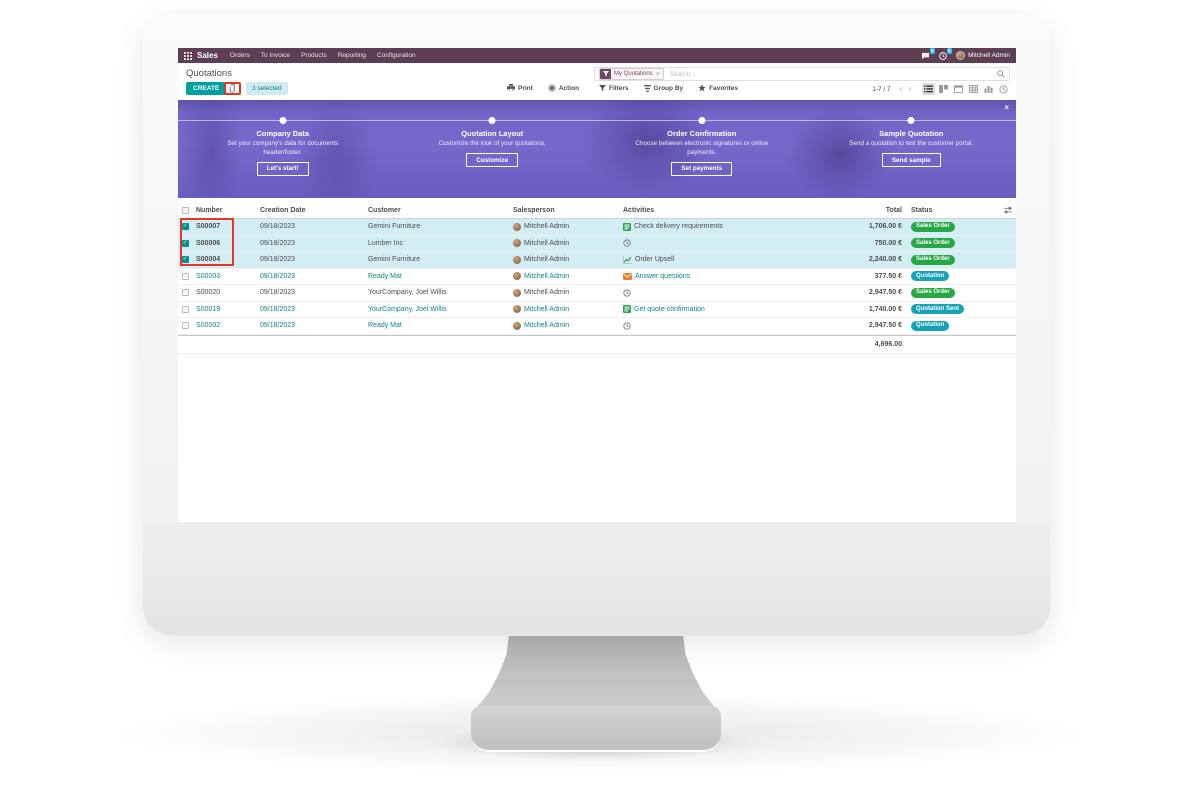 The height and width of the screenshot is (800, 1200). What do you see at coordinates (932, 51) in the screenshot?
I see `messages-badge: 5` at bounding box center [932, 51].